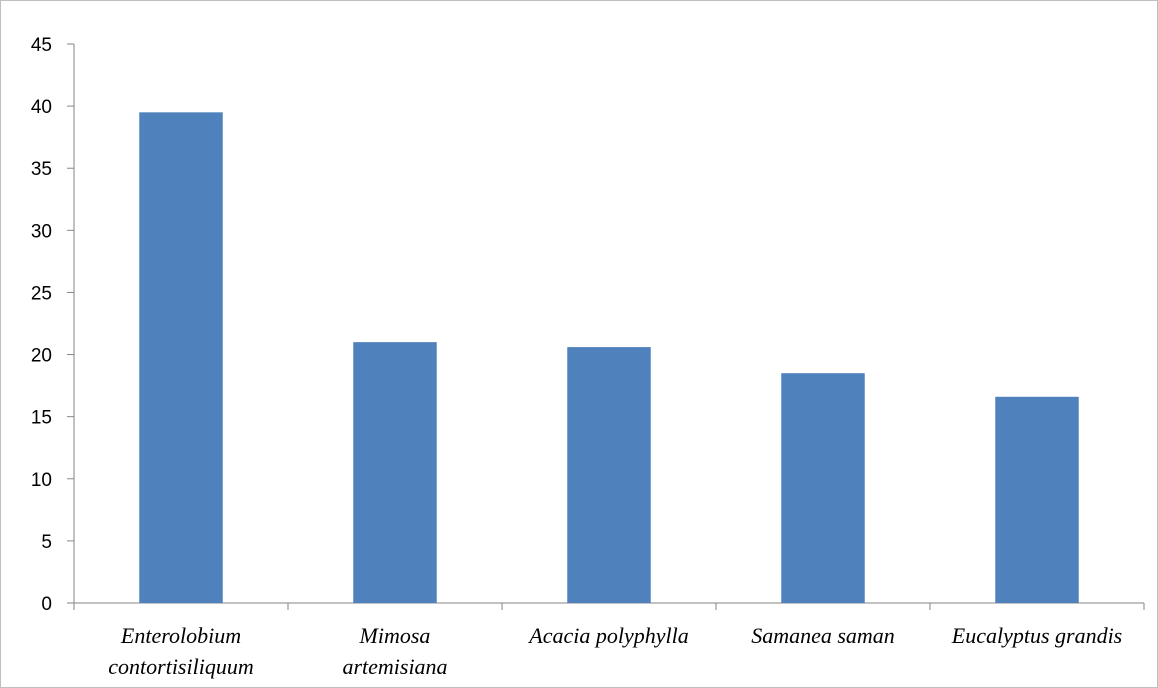 Image resolution: width=1158 pixels, height=688 pixels. I want to click on x-tick-label: Mimosa, so click(395, 635).